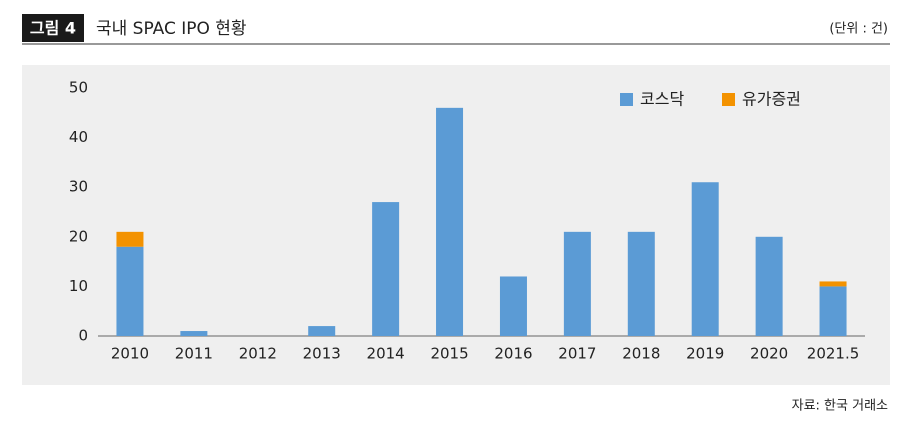 The height and width of the screenshot is (440, 914). I want to click on x-tick-label: 2010, so click(130, 354).